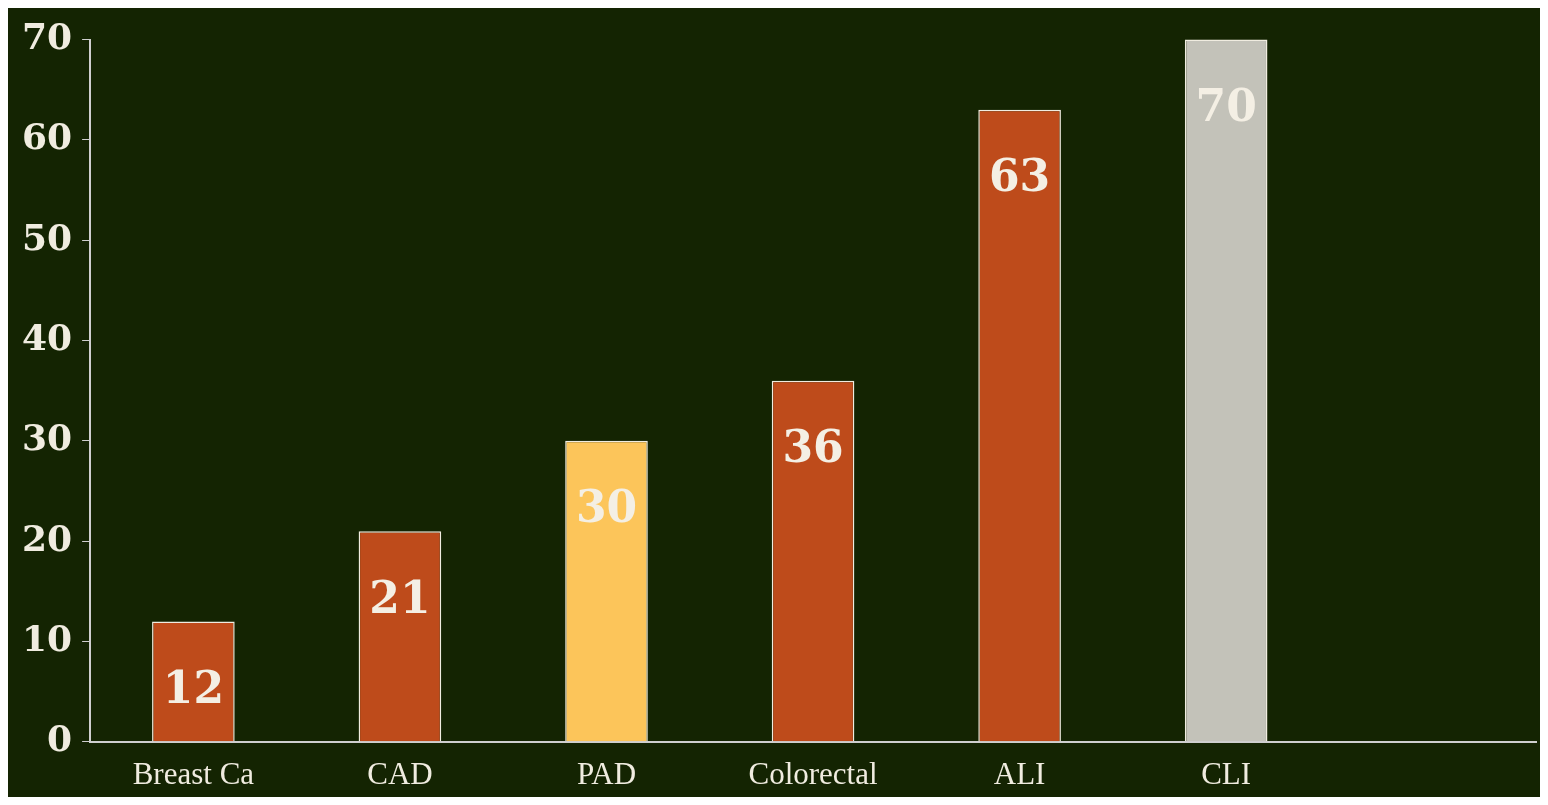 The image size is (1548, 805). Describe the element at coordinates (60, 738) in the screenshot. I see `y-tick-label: 0` at that location.